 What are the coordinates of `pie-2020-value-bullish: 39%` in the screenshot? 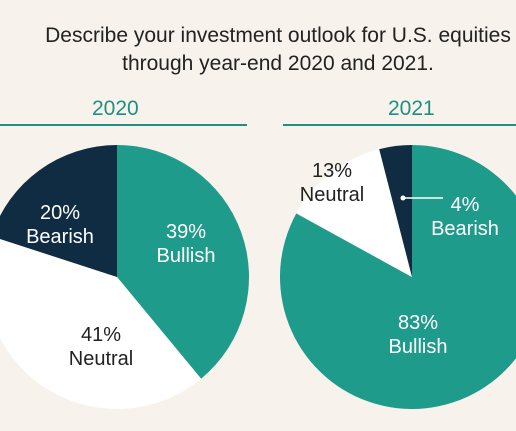 It's located at (186, 232).